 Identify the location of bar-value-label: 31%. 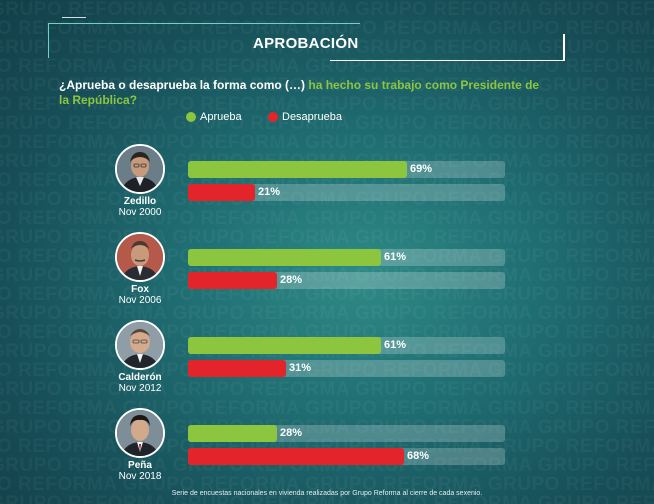
(300, 368).